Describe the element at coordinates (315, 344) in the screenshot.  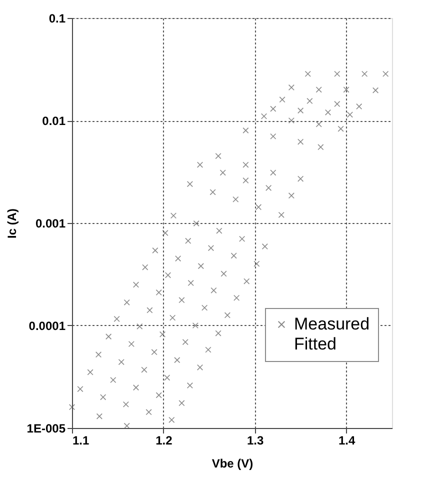
I see `text: Fitted` at that location.